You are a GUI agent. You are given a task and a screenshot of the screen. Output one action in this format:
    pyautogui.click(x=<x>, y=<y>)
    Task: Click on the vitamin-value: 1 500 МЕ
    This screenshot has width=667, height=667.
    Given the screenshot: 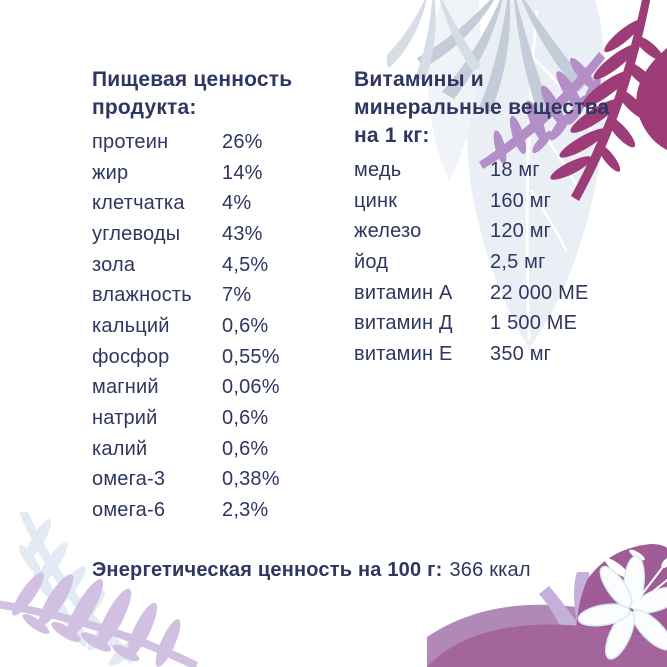 What is the action you would take?
    pyautogui.click(x=534, y=323)
    